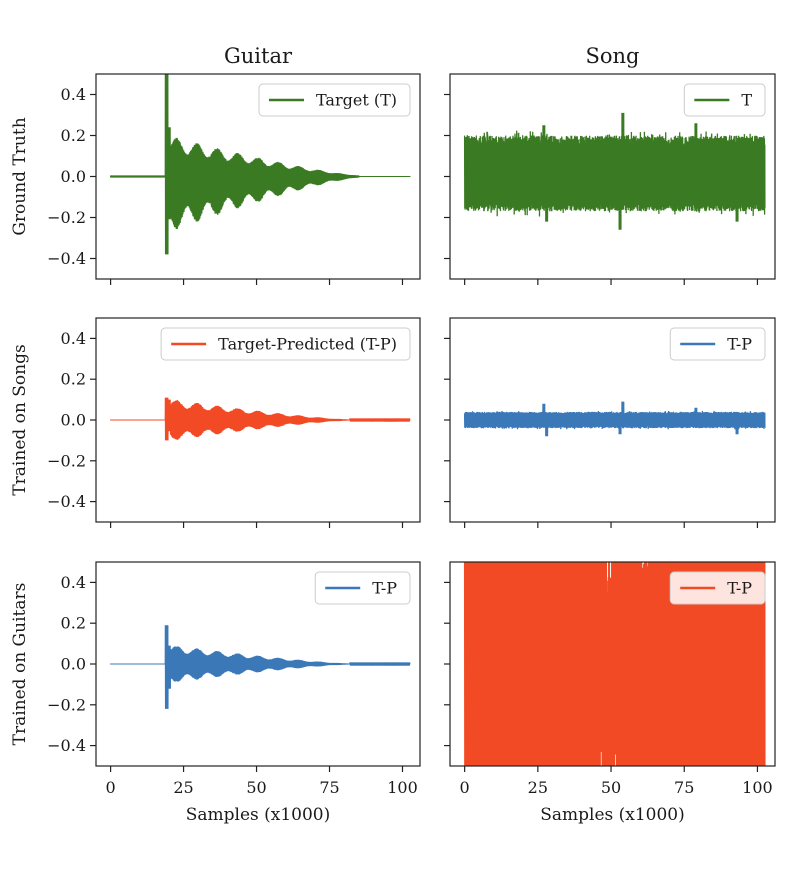 The width and height of the screenshot is (794, 869). What do you see at coordinates (20, 419) in the screenshot?
I see `row-label: Trained on Songs` at bounding box center [20, 419].